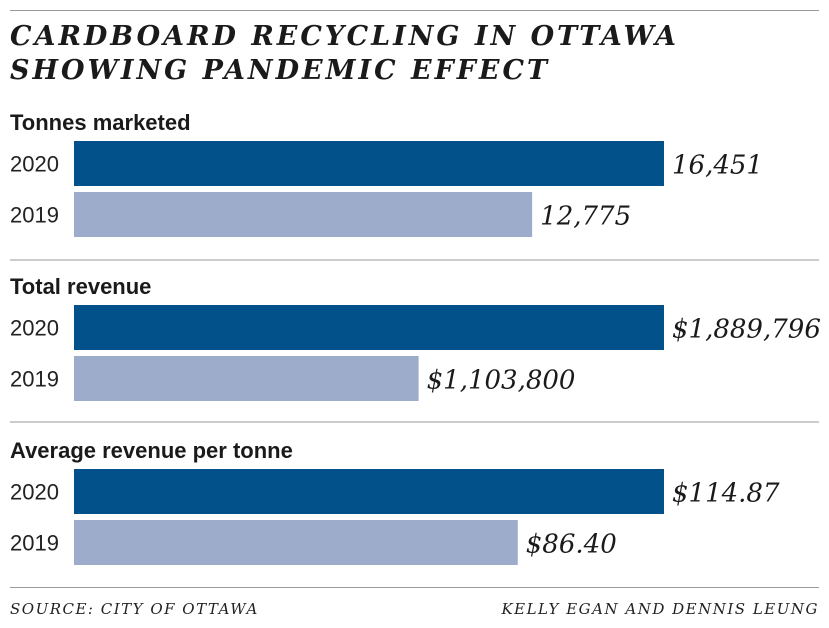 The image size is (829, 628). Describe the element at coordinates (746, 330) in the screenshot. I see `value-label-2020: $1,889,796` at that location.